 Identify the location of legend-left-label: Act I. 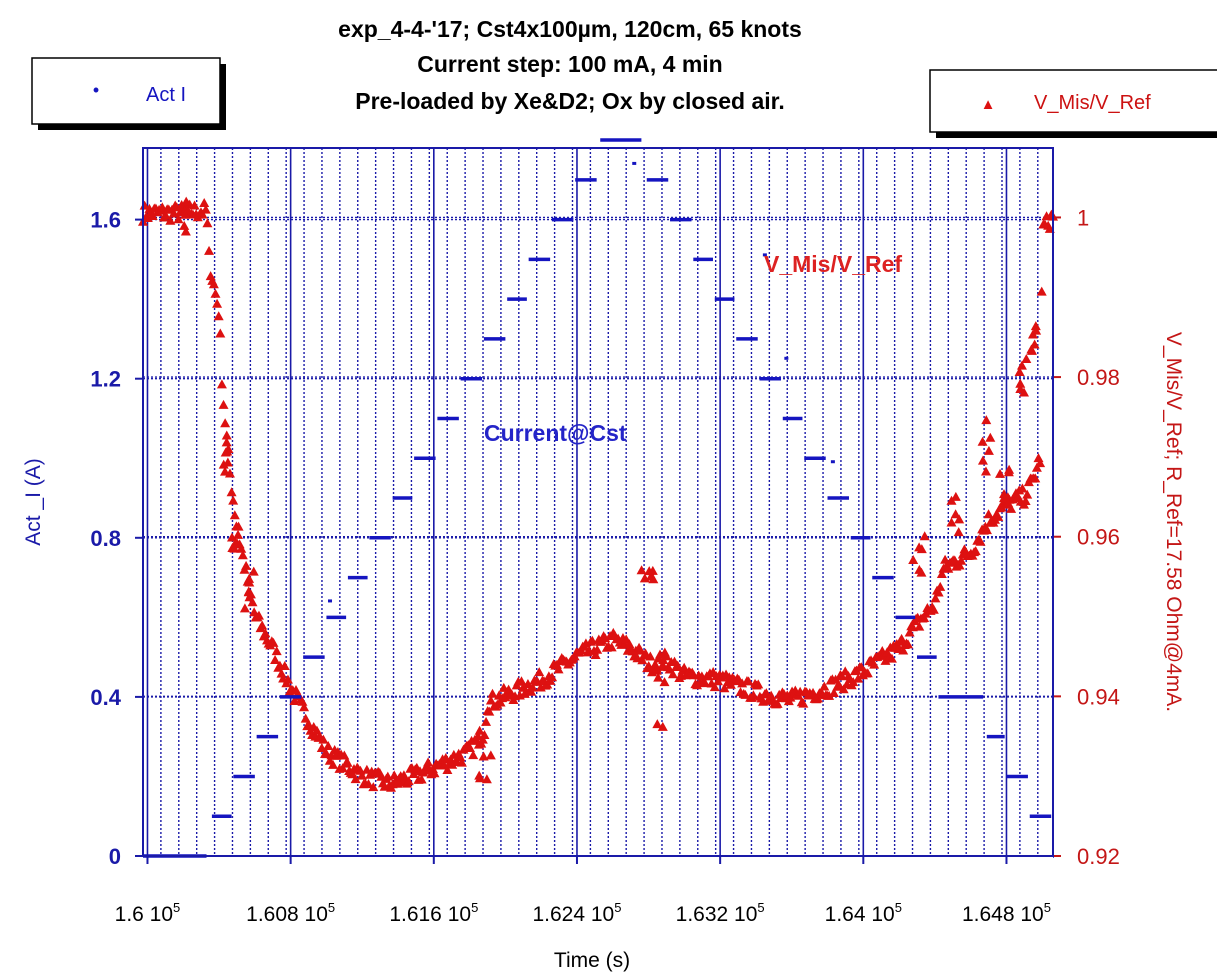
(166, 95).